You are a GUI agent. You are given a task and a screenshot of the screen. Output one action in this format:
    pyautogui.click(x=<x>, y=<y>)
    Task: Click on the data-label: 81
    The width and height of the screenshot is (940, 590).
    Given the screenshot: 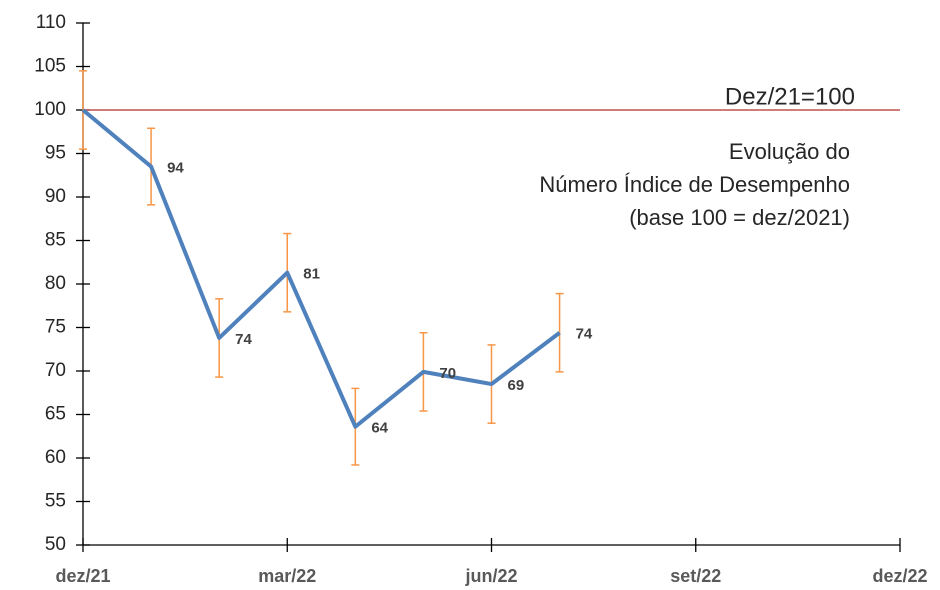 What is the action you would take?
    pyautogui.click(x=311, y=274)
    